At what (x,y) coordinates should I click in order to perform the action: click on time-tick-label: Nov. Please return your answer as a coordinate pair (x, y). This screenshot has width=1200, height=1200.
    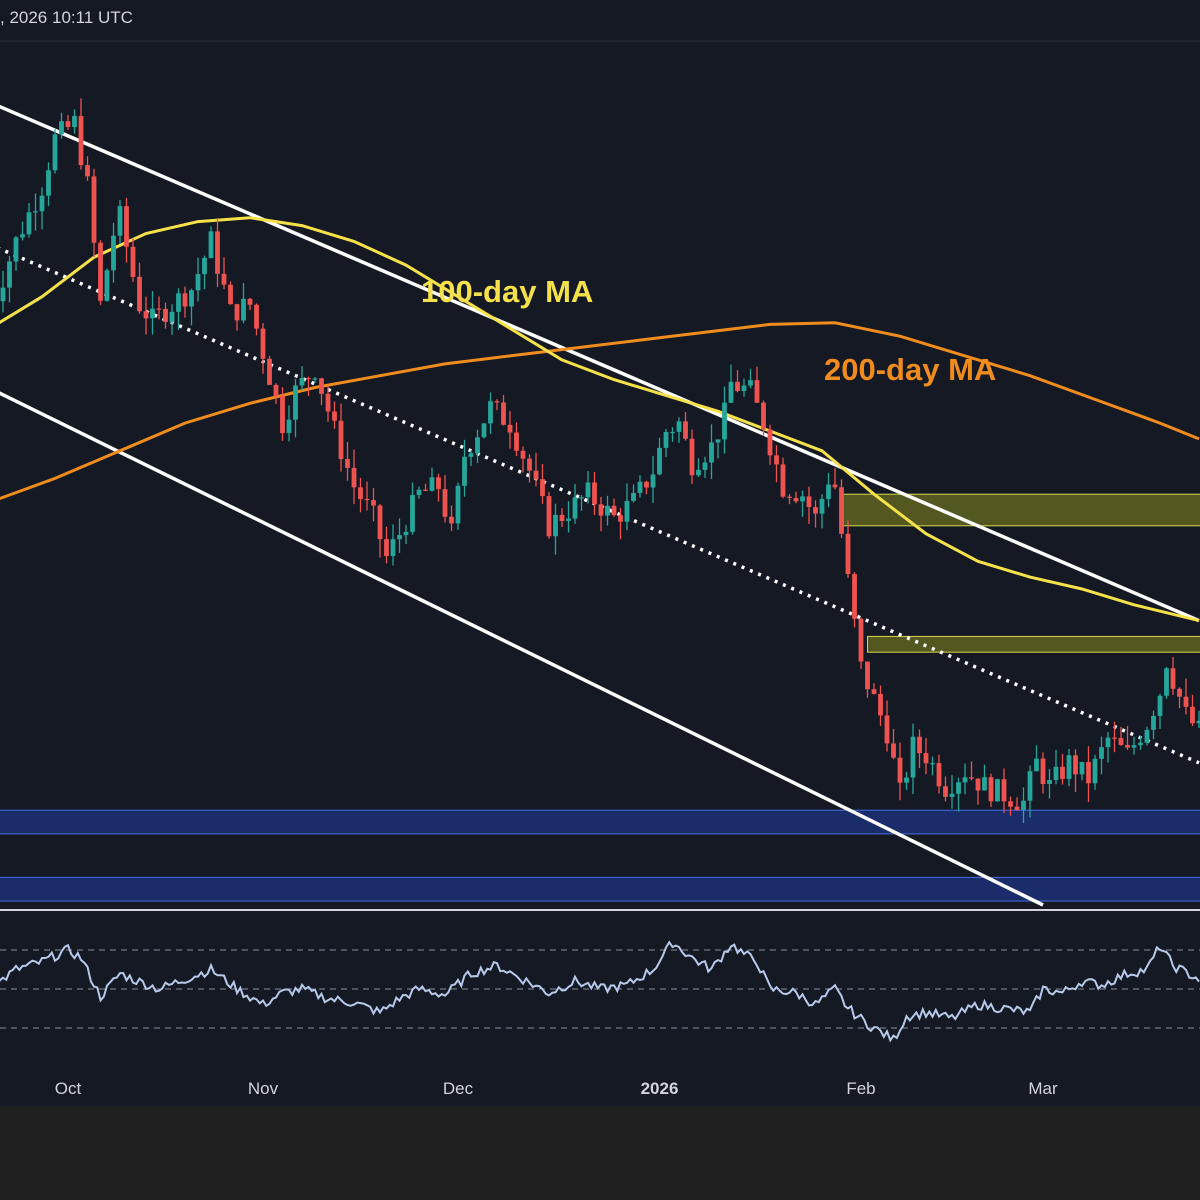
    Looking at the image, I should click on (263, 1088).